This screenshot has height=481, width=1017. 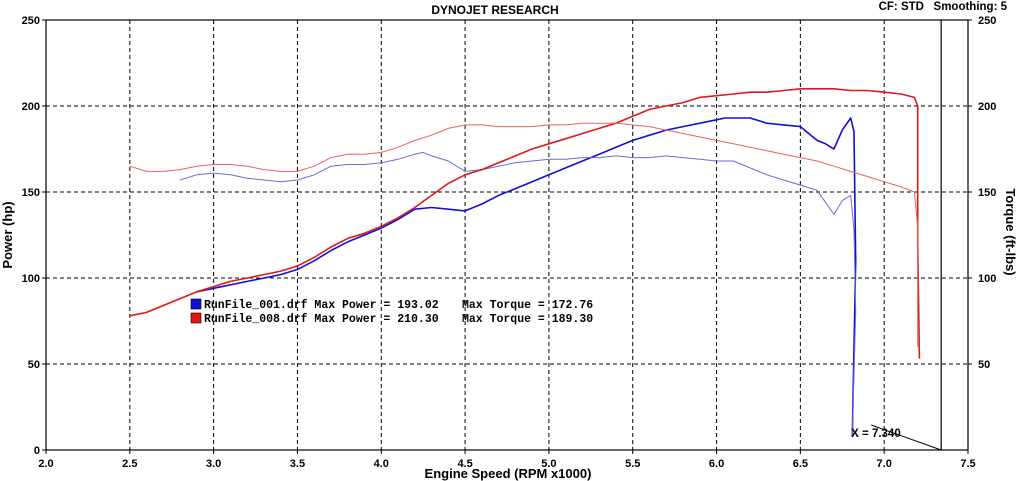 What do you see at coordinates (297, 464) in the screenshot?
I see `x-tick-label: 3.5` at bounding box center [297, 464].